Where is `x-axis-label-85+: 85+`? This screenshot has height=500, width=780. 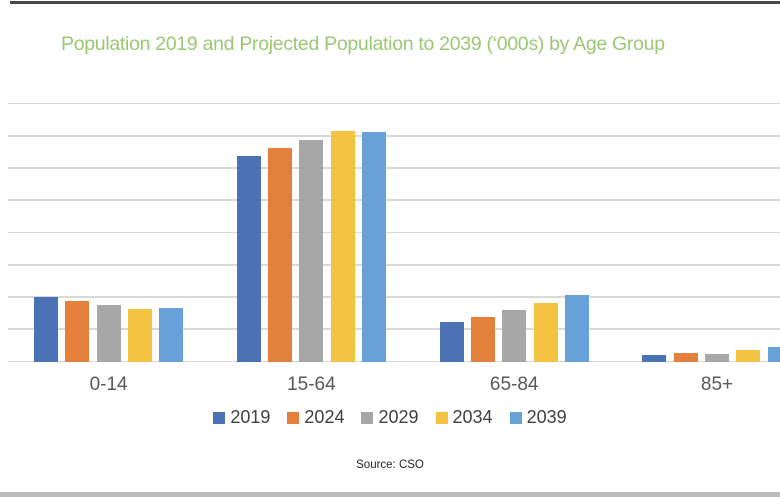 x-axis-label-85+: 85+ is located at coordinates (717, 384).